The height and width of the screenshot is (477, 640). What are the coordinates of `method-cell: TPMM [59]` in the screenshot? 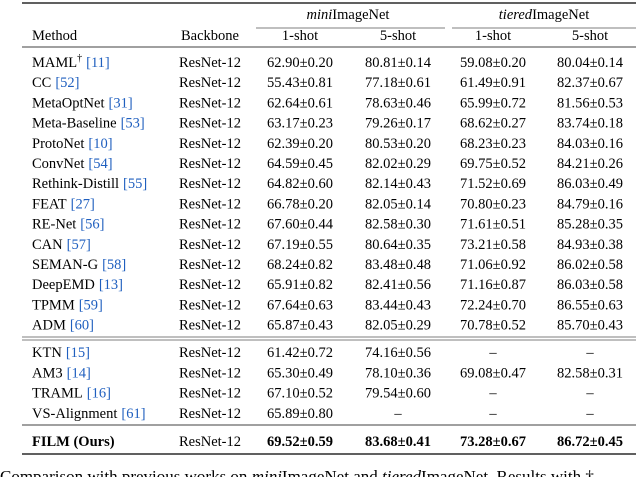 It's located at (67, 305).